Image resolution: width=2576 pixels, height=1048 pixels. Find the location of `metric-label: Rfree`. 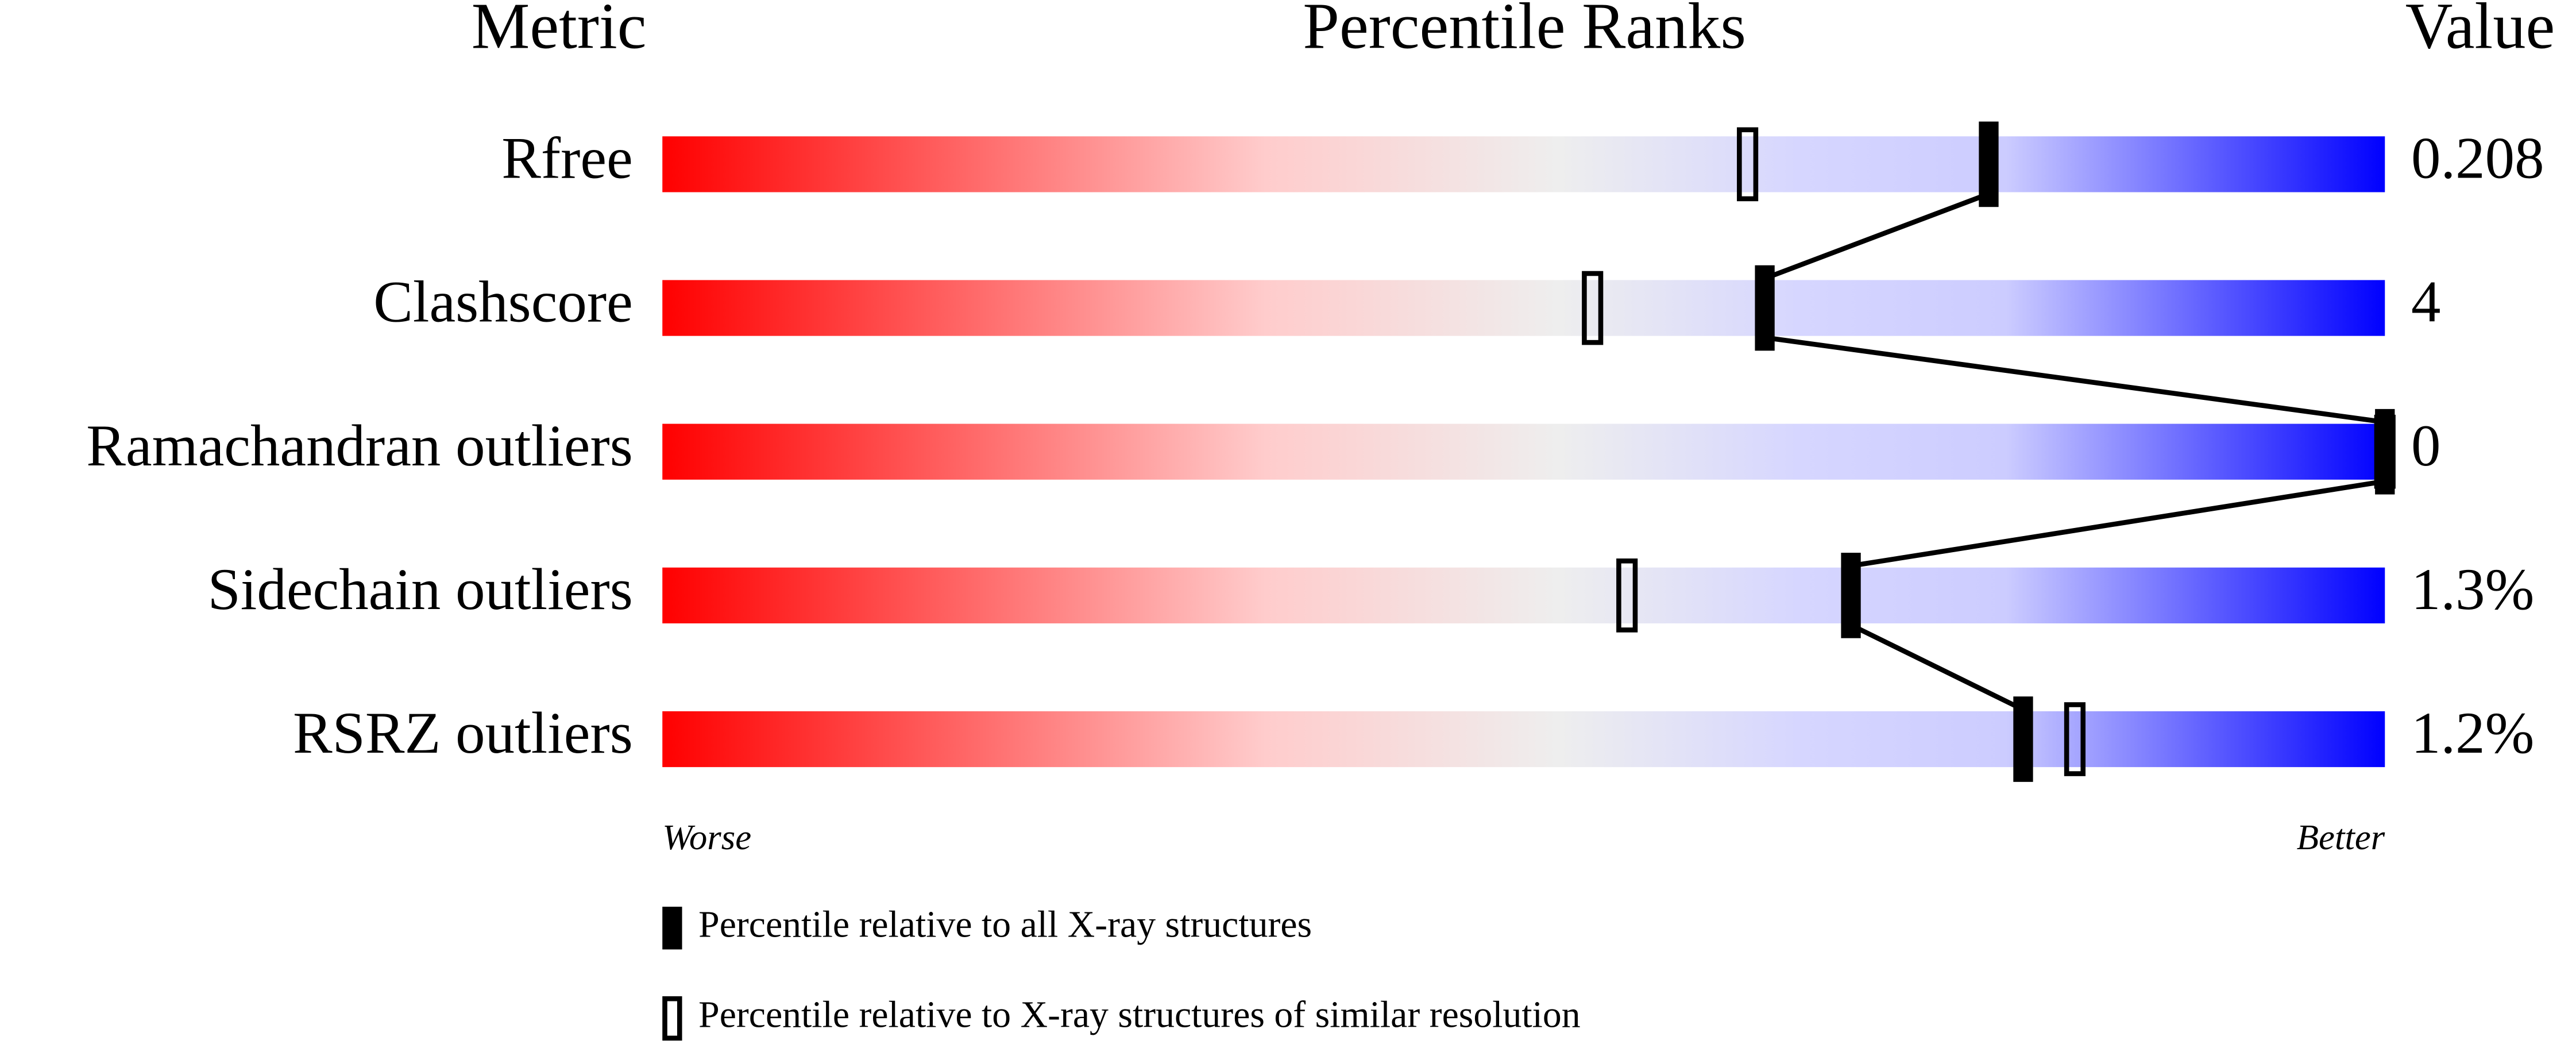

metric-label: Rfree is located at coordinates (567, 158).